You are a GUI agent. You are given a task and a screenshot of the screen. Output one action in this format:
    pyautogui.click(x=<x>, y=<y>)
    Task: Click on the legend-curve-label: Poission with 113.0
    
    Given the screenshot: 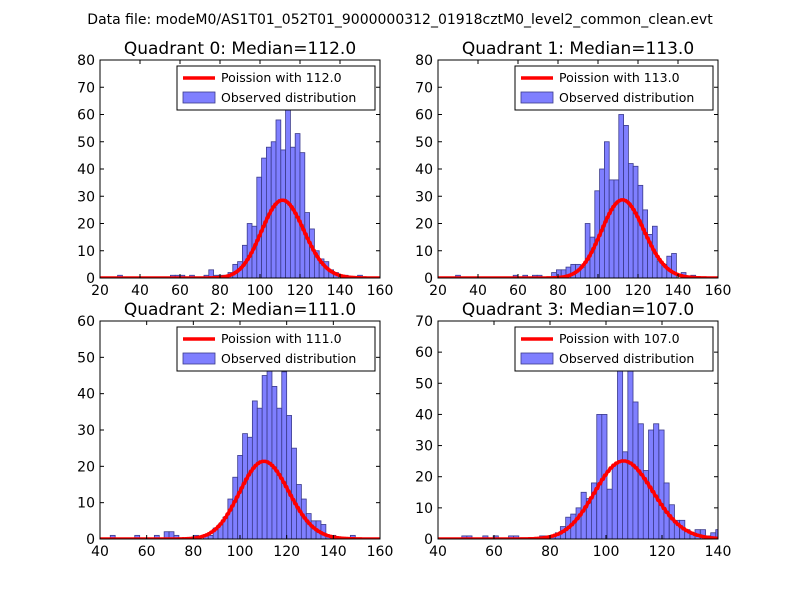 What is the action you would take?
    pyautogui.click(x=619, y=77)
    